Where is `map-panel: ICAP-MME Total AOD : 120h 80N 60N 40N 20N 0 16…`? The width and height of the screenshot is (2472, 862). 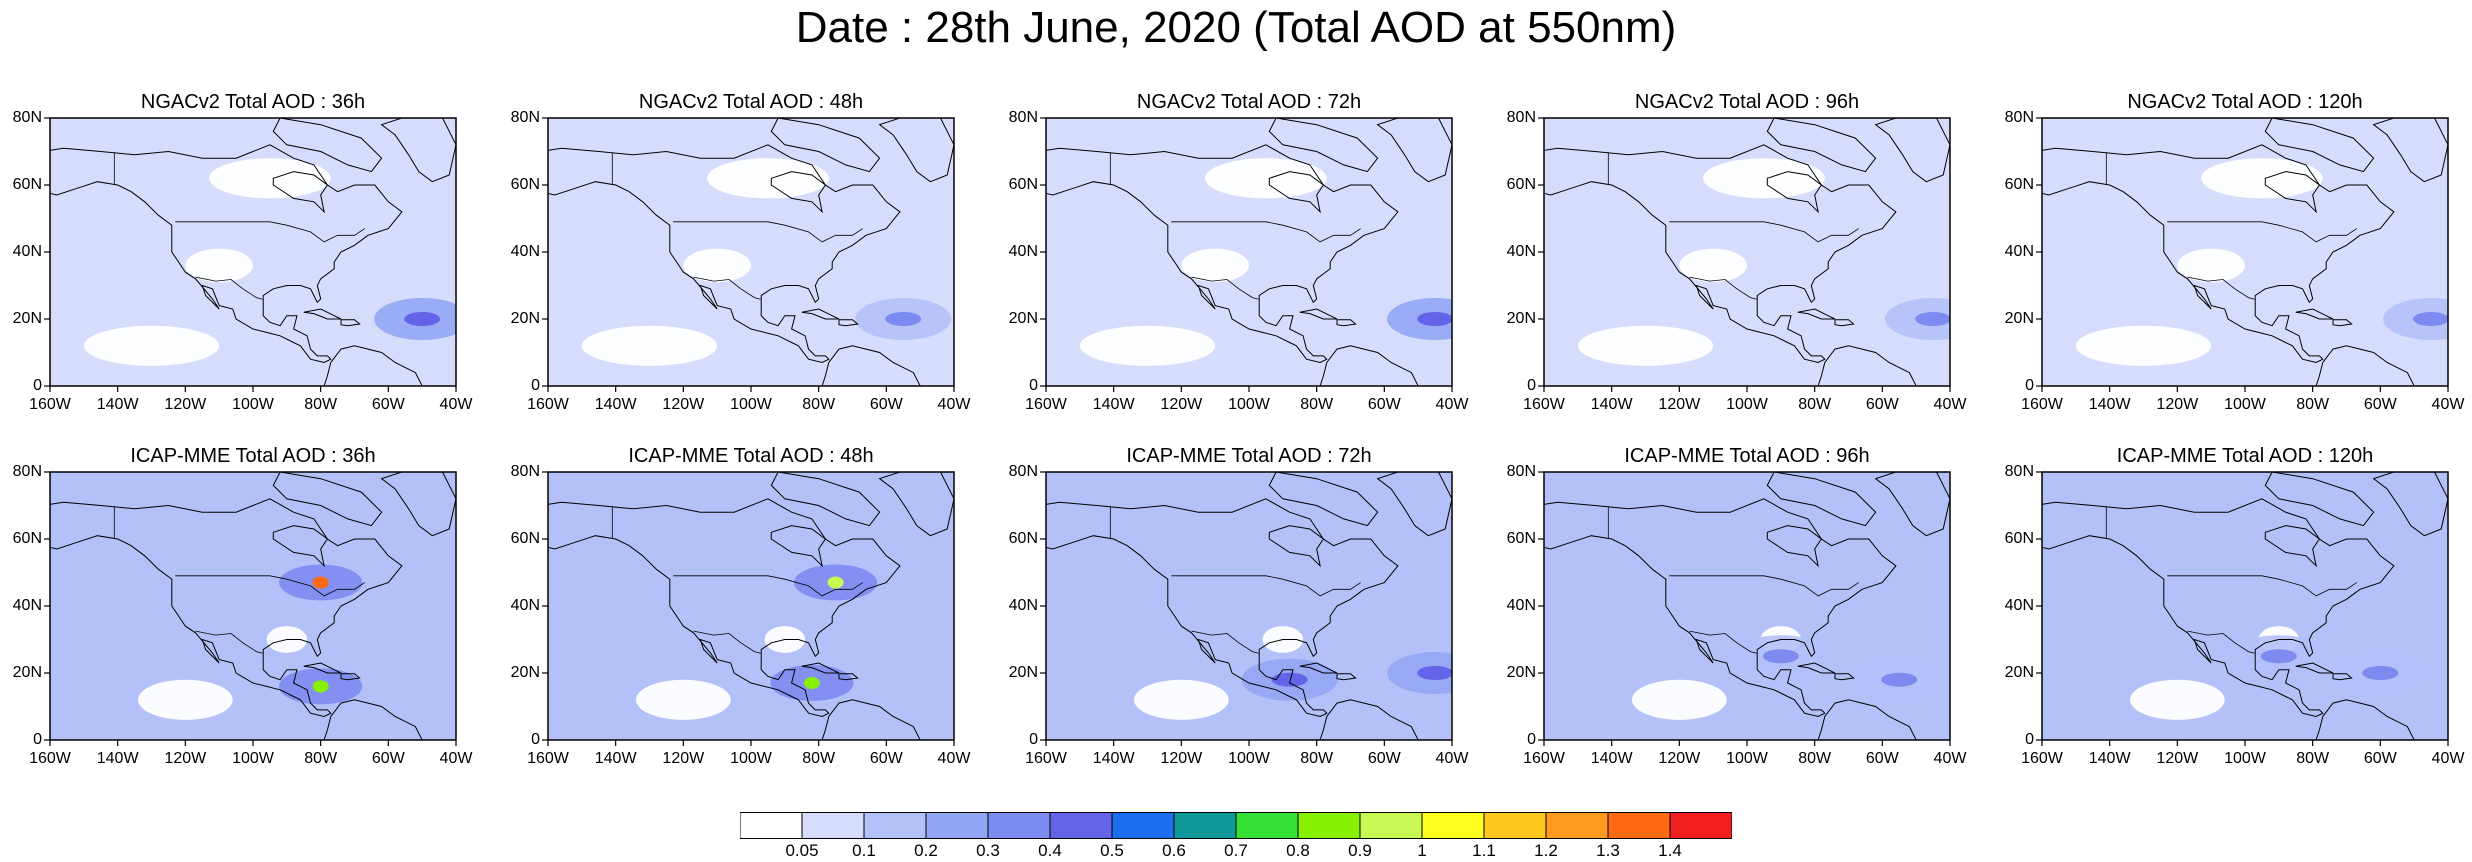 map-panel: ICAP-MME Total AOD : 120h 80N 60N 40N 20N 0 16… is located at coordinates (2238, 607).